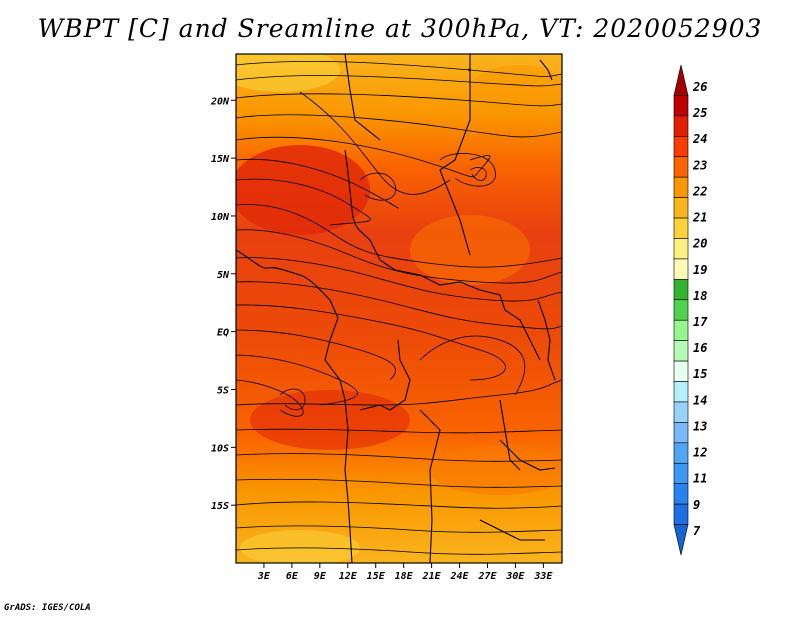  I want to click on lon-tick-label: 24E, so click(460, 576).